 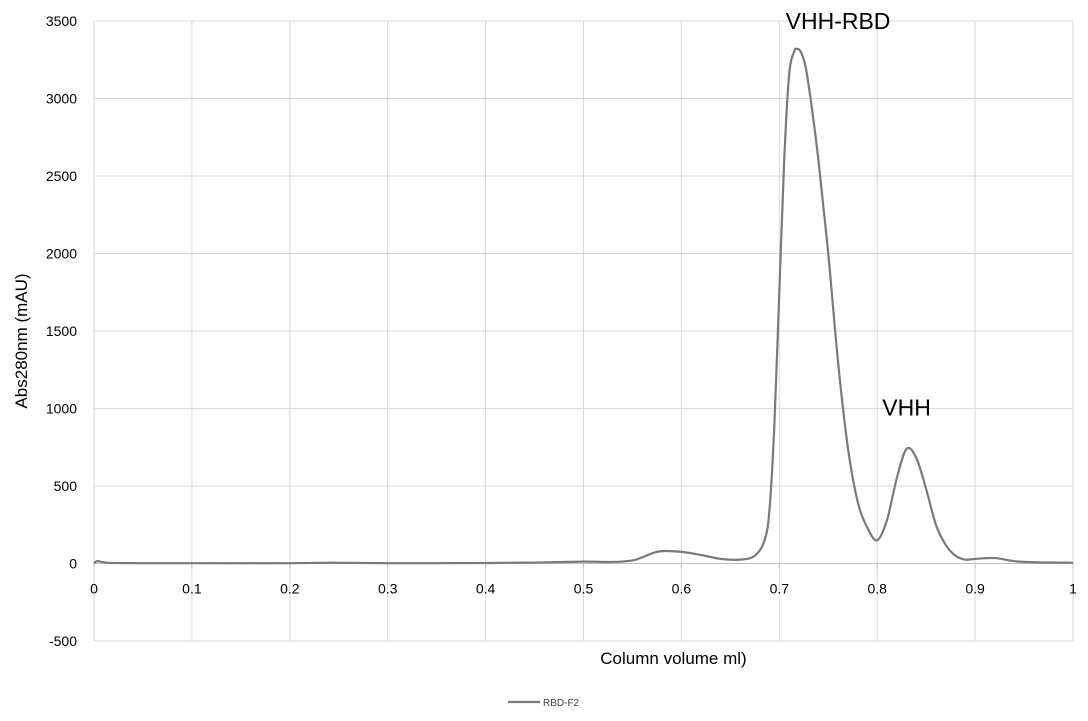 I want to click on x-tick-label: 0.4, so click(x=486, y=589).